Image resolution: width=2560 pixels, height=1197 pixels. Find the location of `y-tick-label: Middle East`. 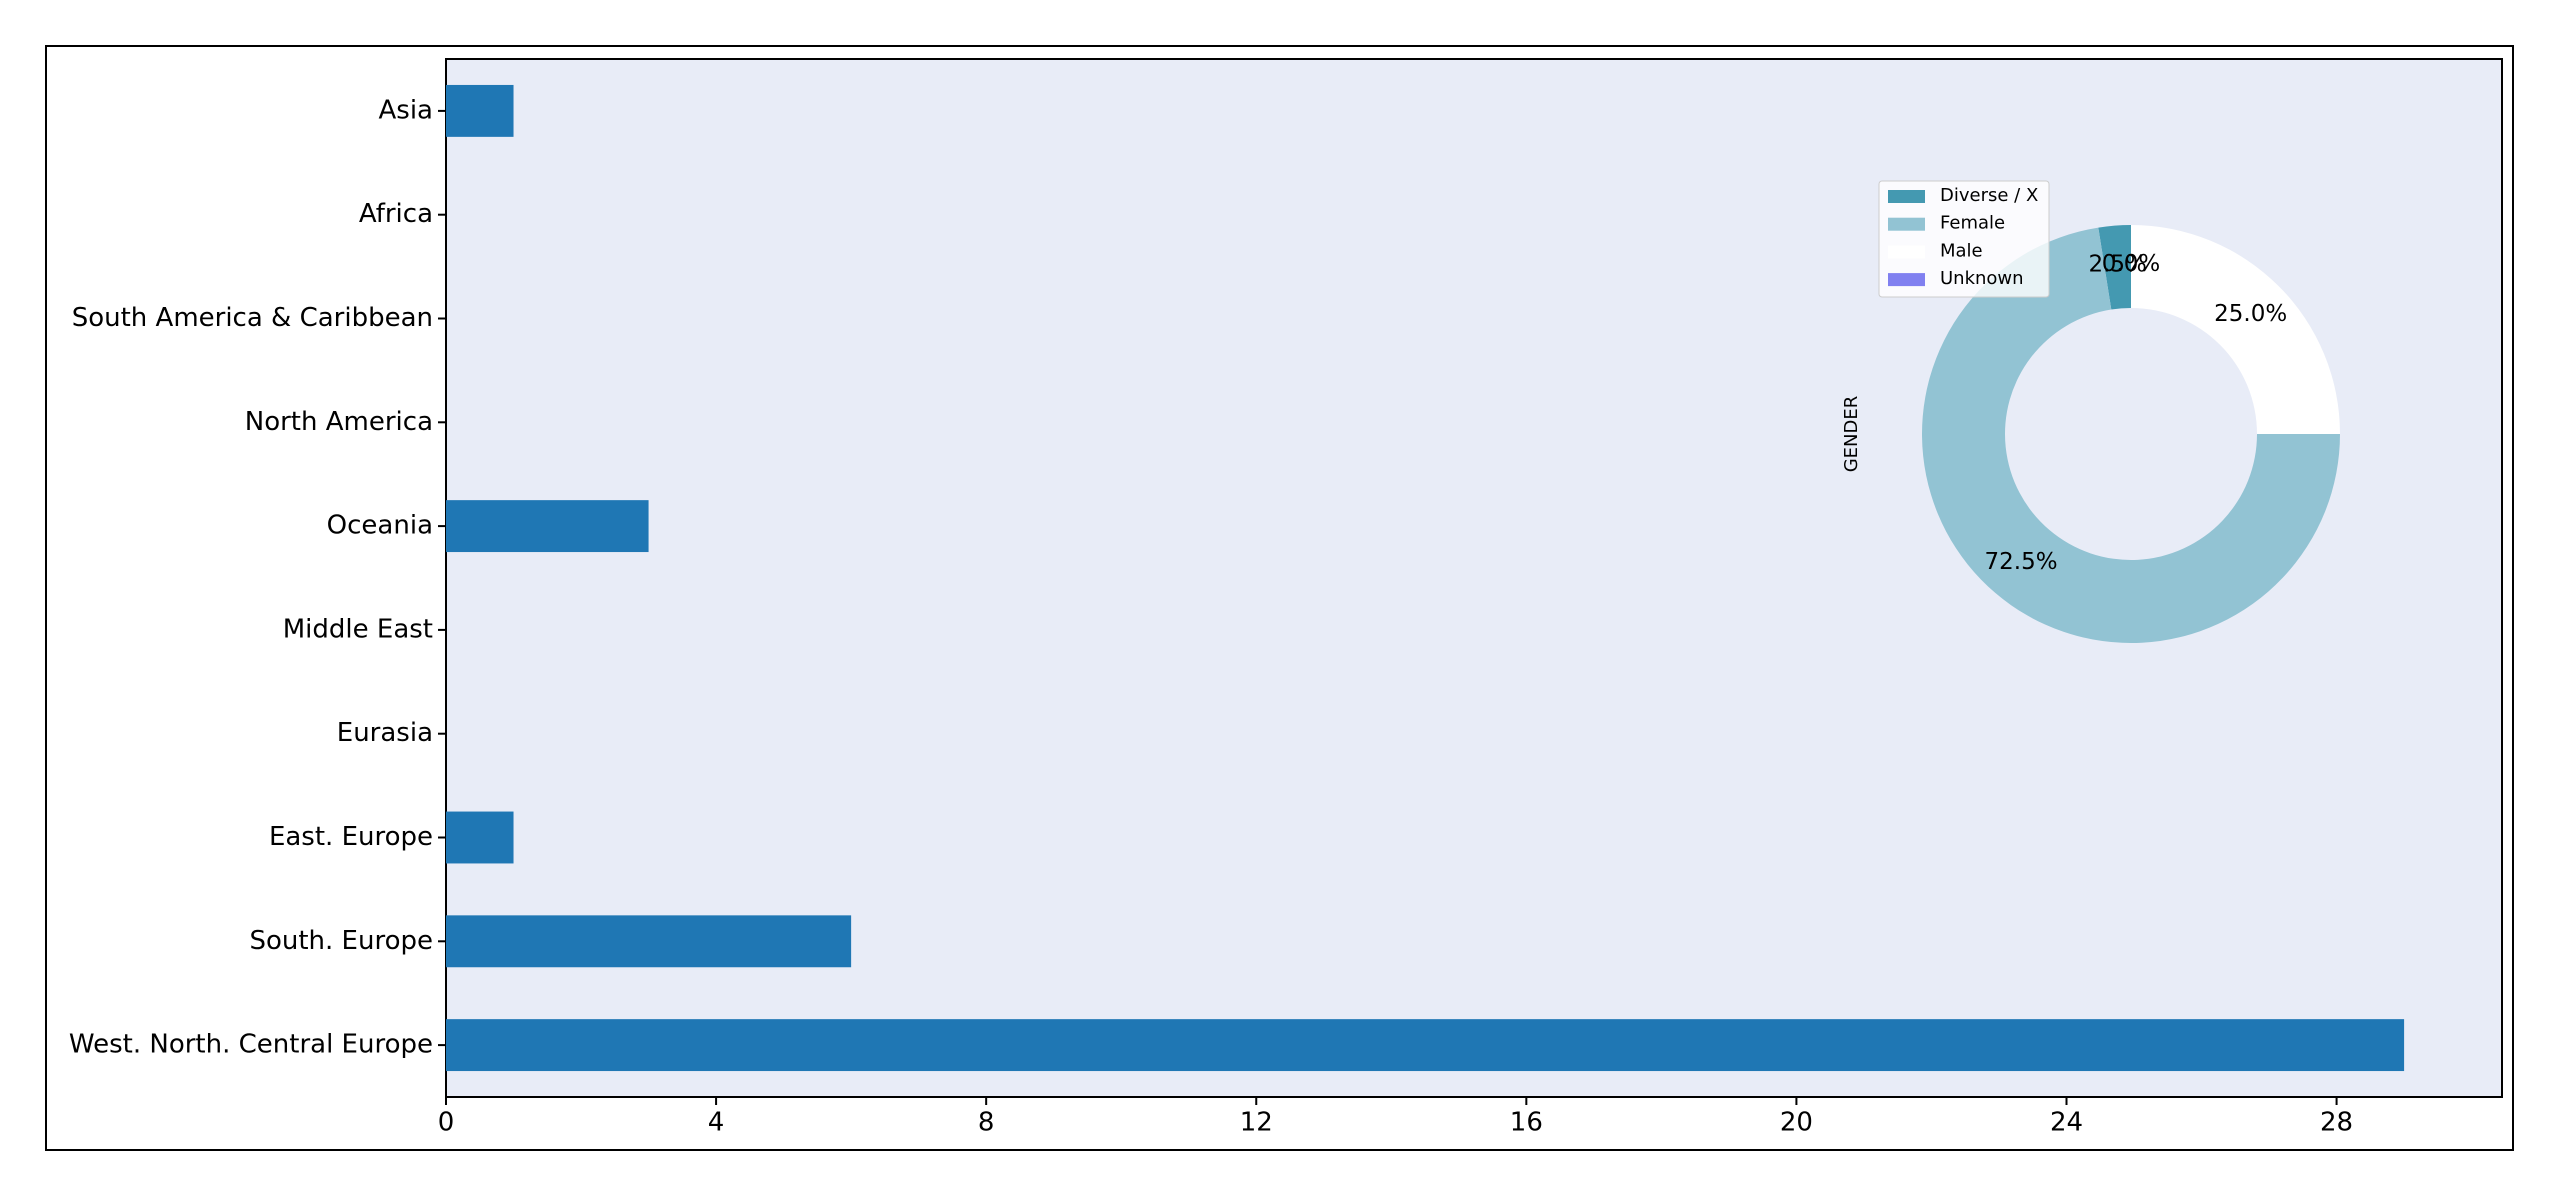

y-tick-label: Middle East is located at coordinates (358, 629).